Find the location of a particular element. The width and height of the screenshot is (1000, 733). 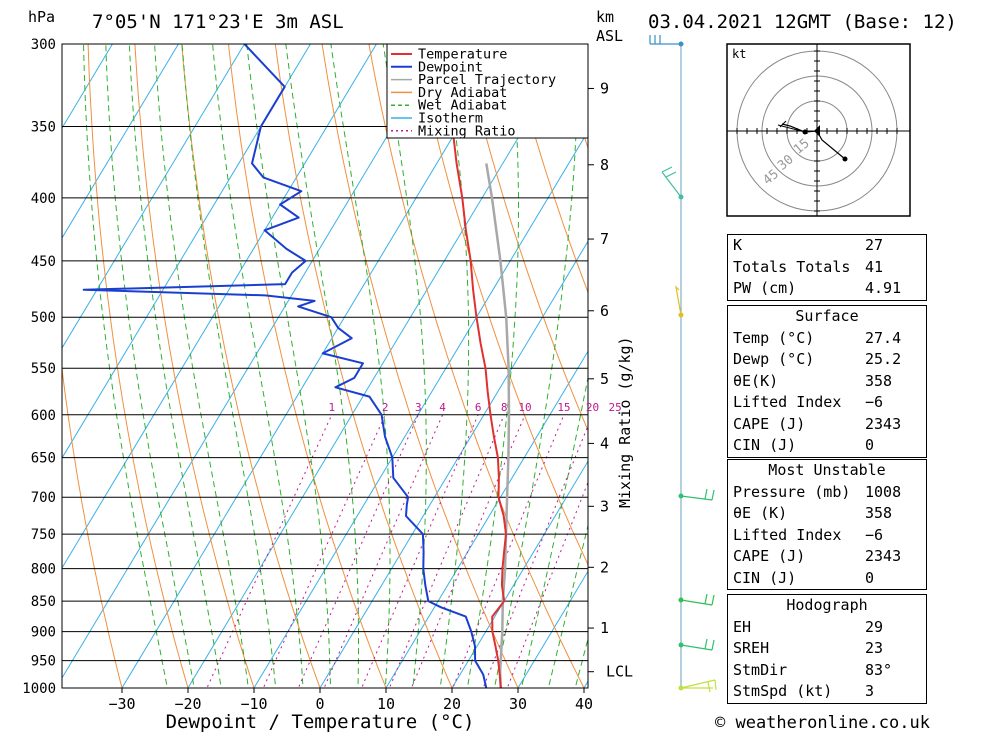

km-tick-label: 9 is located at coordinates (604, 88).